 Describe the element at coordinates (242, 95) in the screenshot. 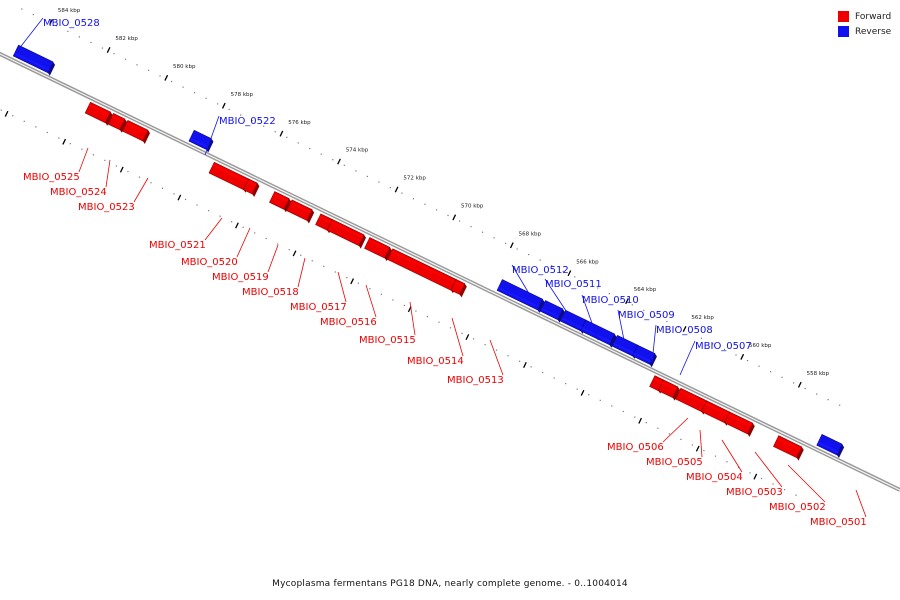

I see `ruler-tick-label: 578 kbp` at that location.